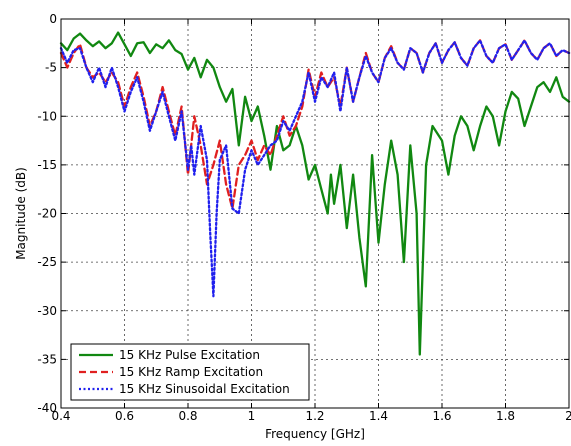 Image resolution: width=571 pixels, height=446 pixels. What do you see at coordinates (47, 214) in the screenshot?
I see `y-tick-label: -20` at bounding box center [47, 214].